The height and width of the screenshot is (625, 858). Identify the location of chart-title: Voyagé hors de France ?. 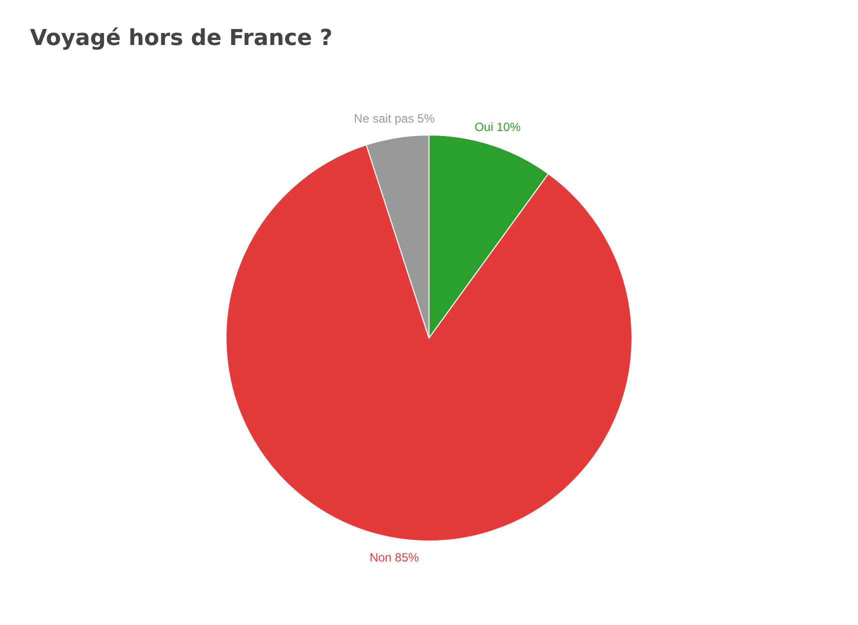
(181, 38).